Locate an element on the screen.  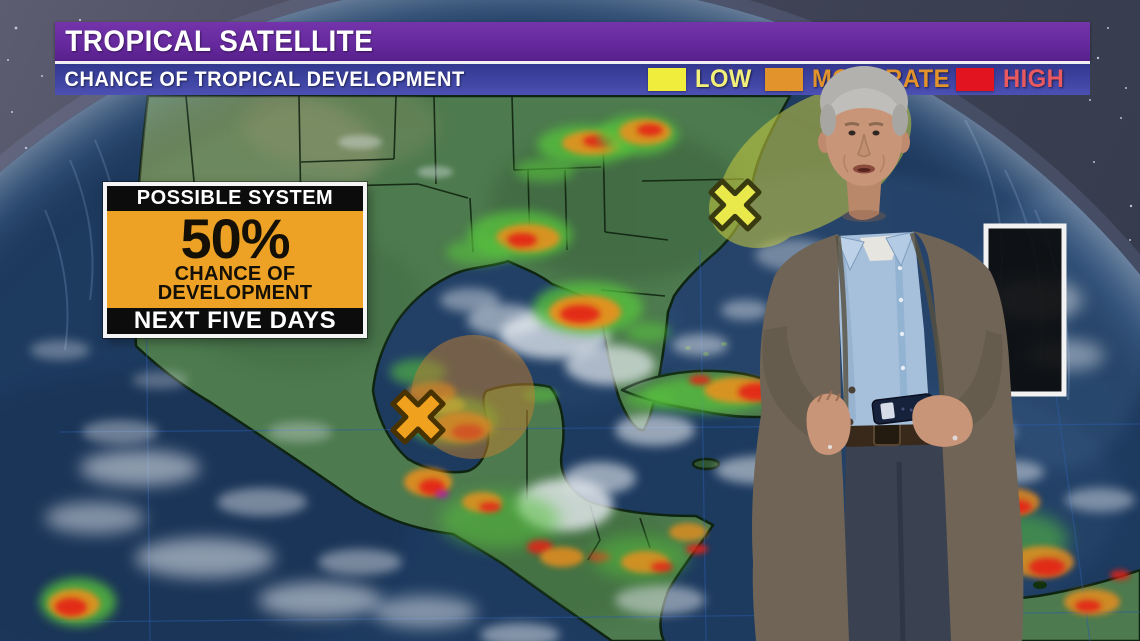
legend-item-low: LOW is located at coordinates (701, 79).